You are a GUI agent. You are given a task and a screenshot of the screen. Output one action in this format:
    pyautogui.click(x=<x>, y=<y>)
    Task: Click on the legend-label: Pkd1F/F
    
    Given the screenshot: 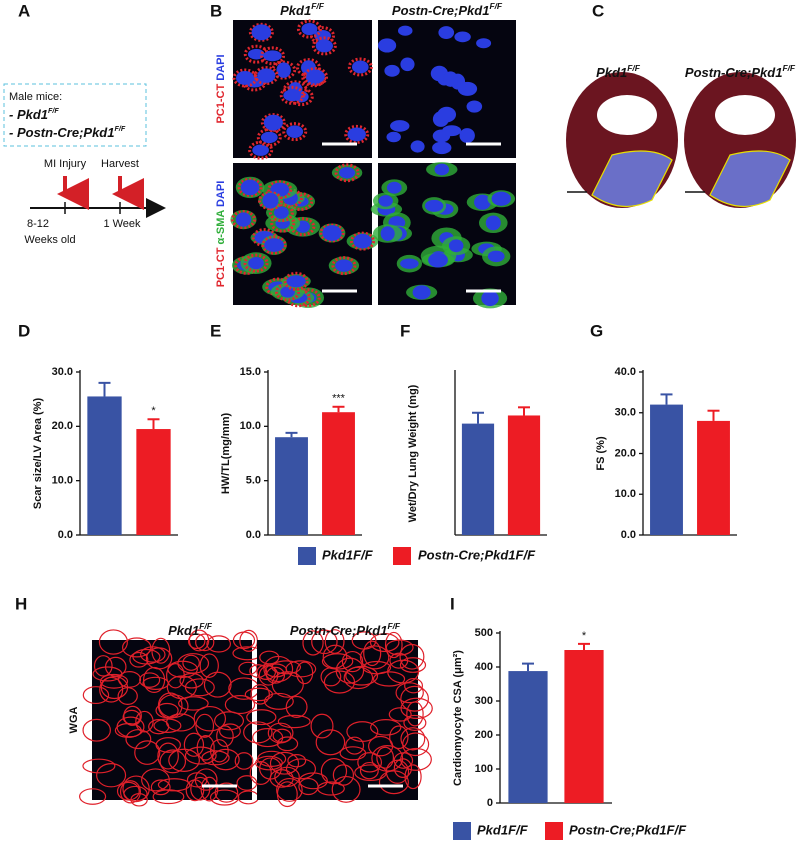 What is the action you would take?
    pyautogui.click(x=503, y=829)
    